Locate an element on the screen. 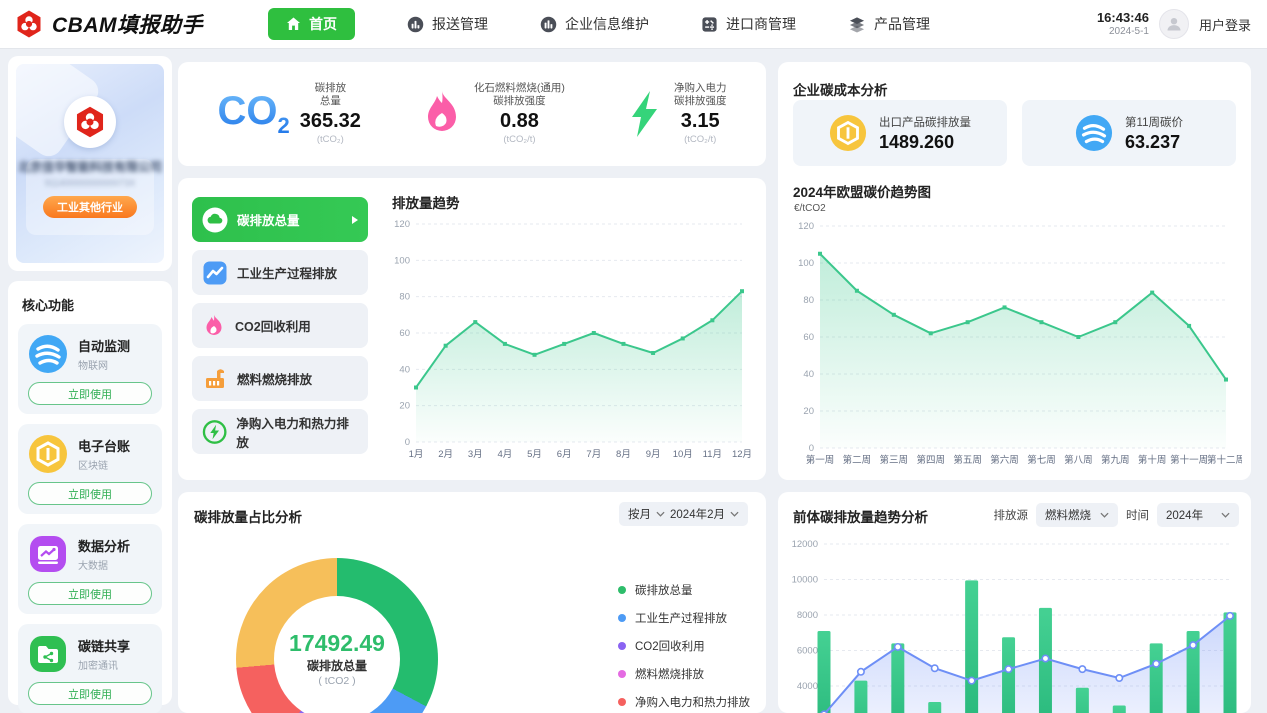 This screenshot has height=713, width=1267. avatar is located at coordinates (1173, 24).